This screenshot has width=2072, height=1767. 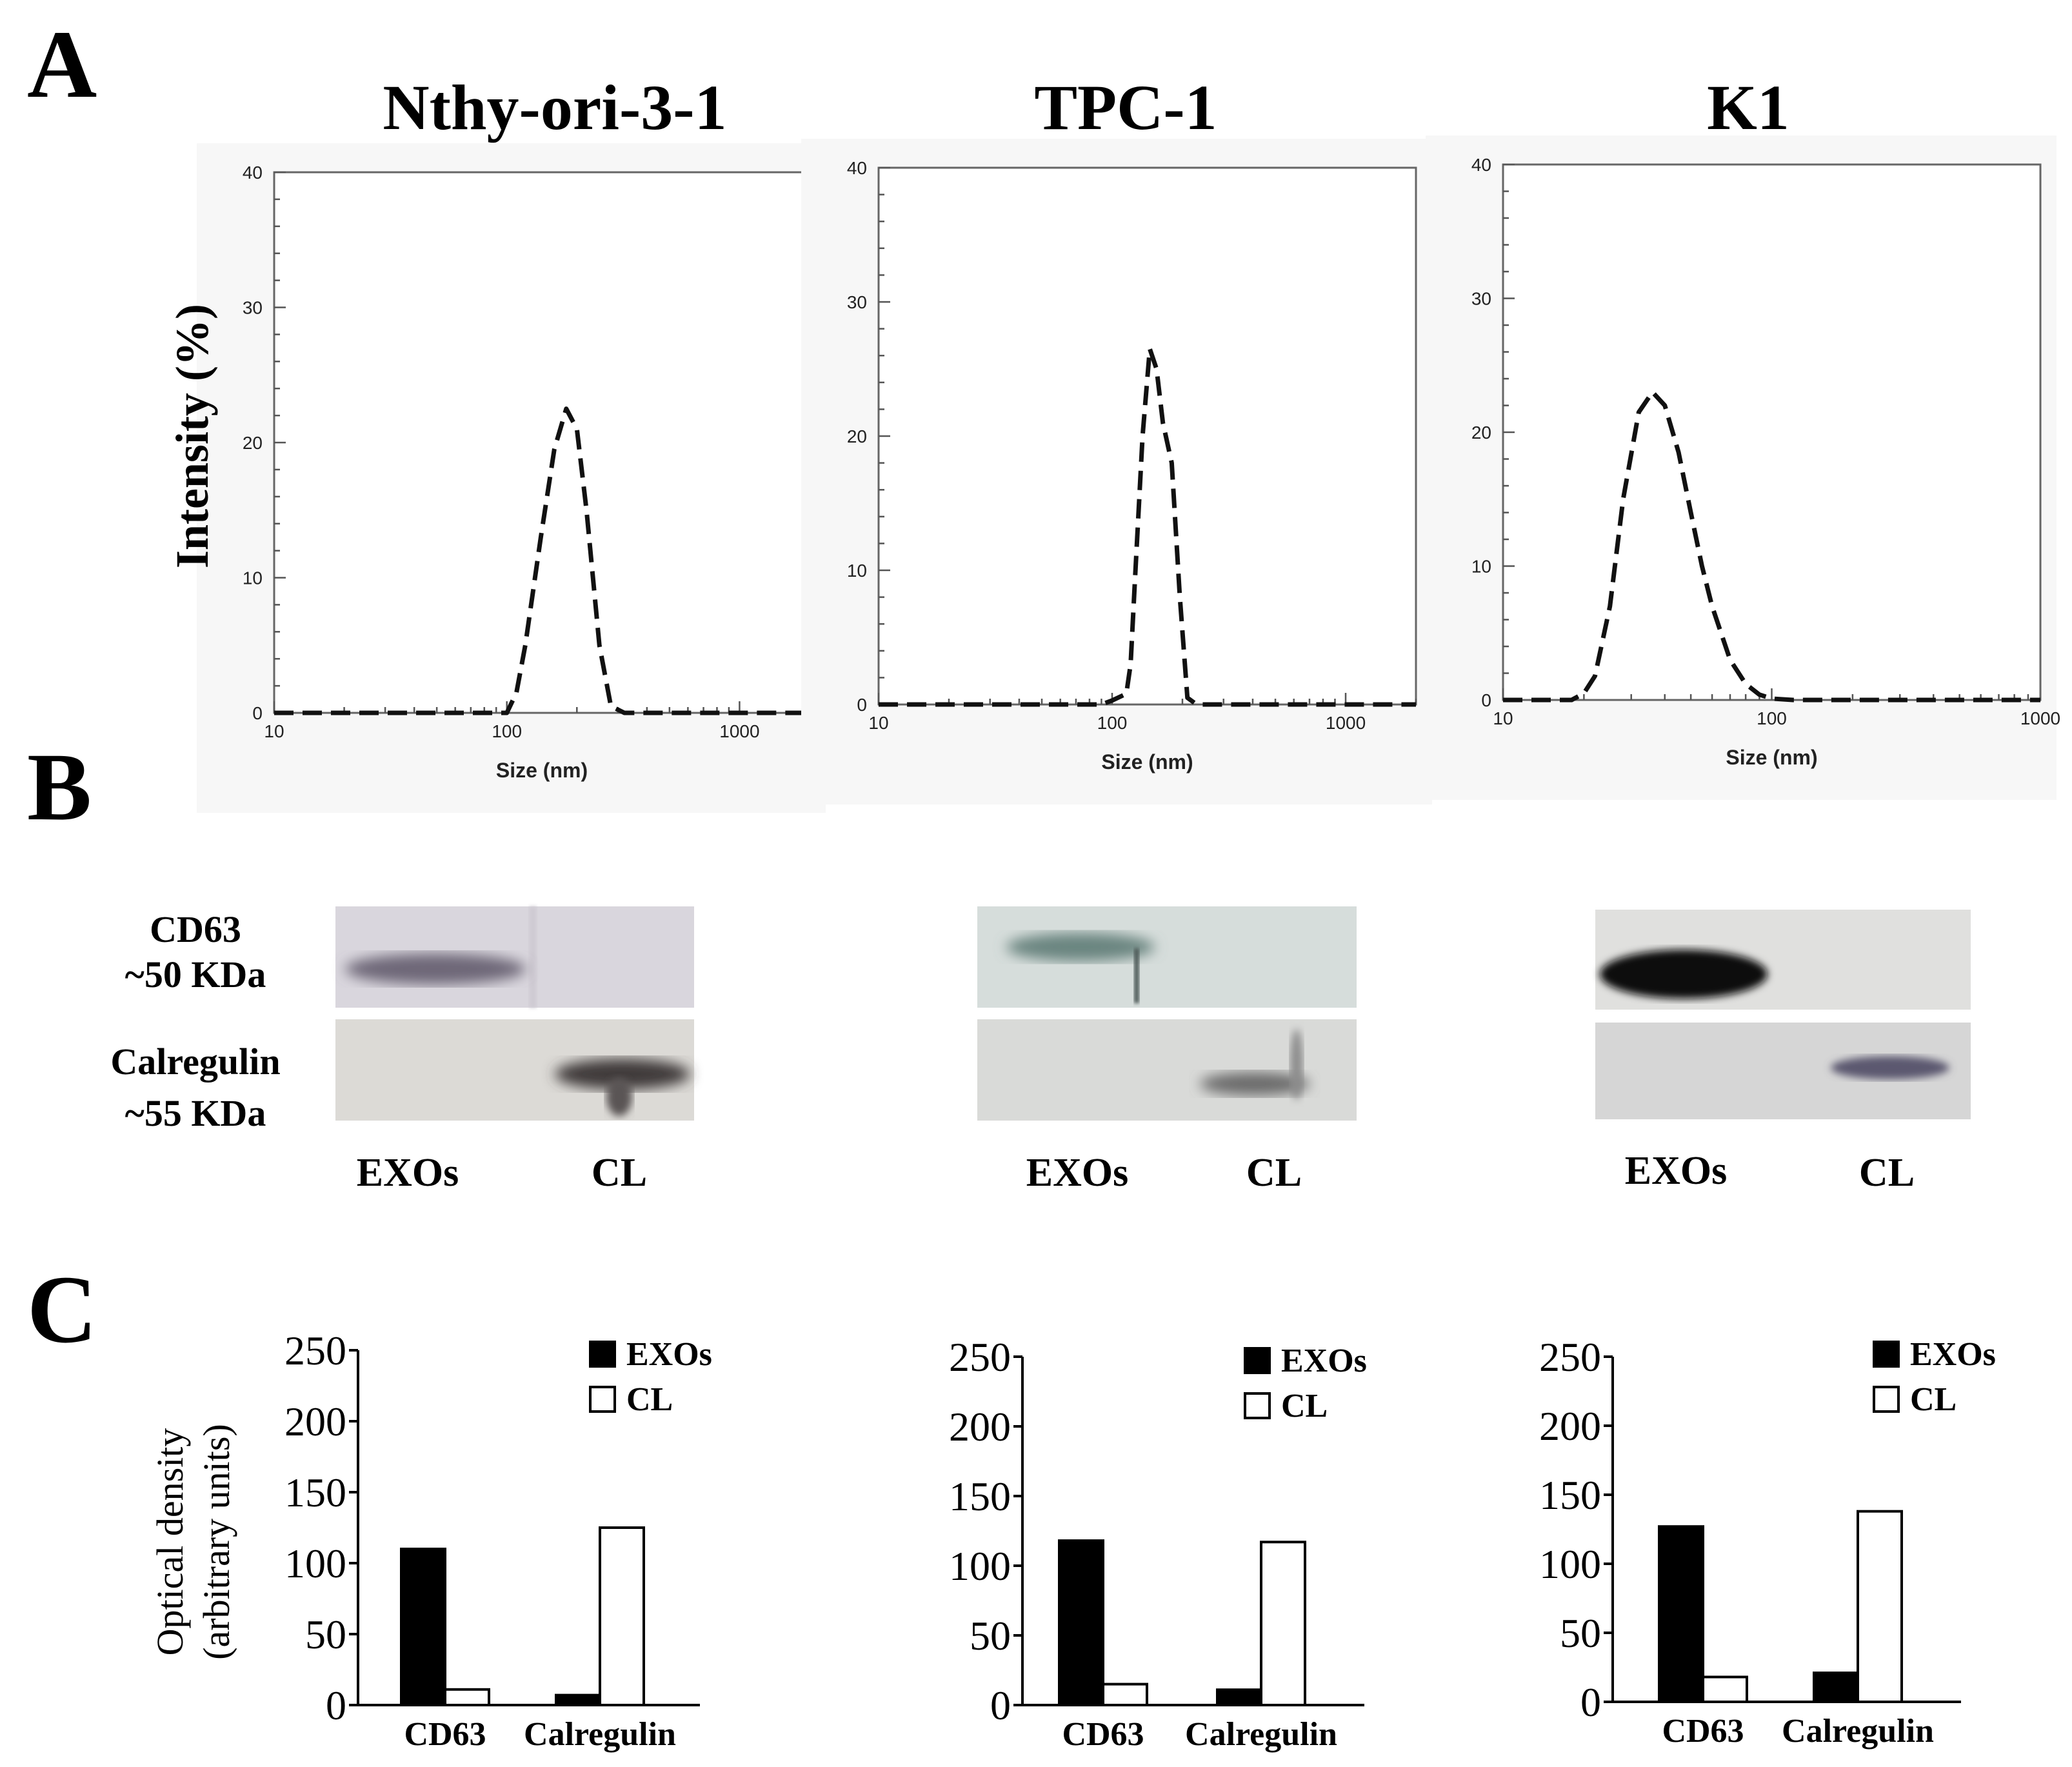 What do you see at coordinates (195, 929) in the screenshot?
I see `cd63-label: CD63` at bounding box center [195, 929].